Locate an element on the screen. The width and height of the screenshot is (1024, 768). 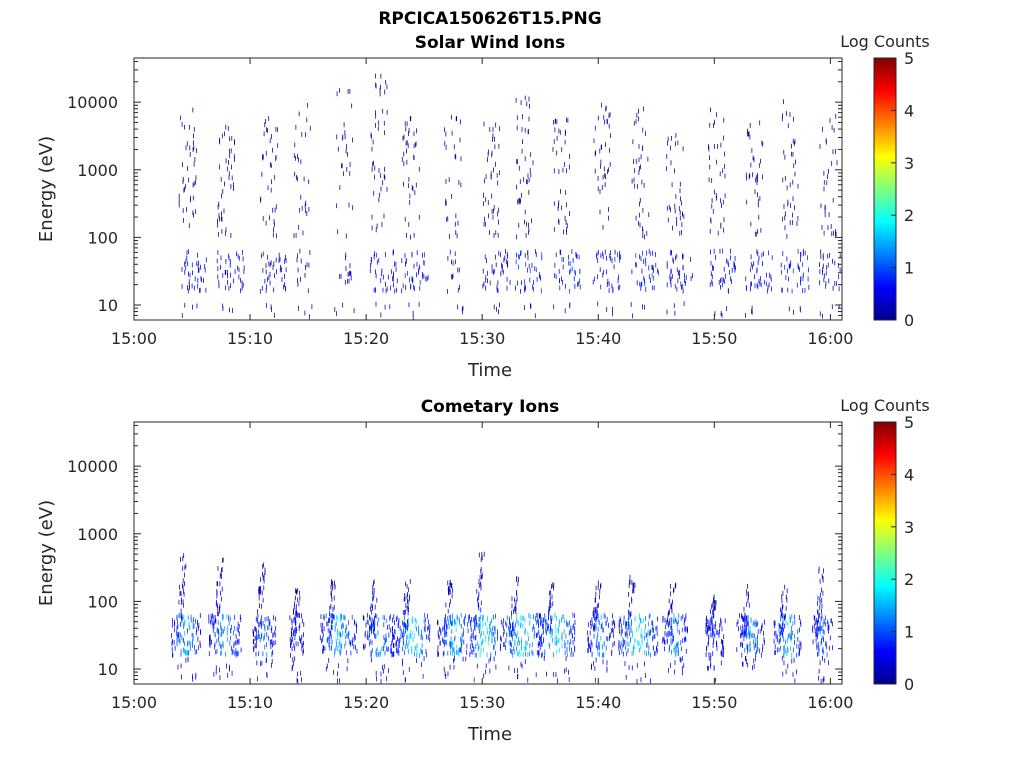
colorbar-tick-label: 3 is located at coordinates (909, 527).